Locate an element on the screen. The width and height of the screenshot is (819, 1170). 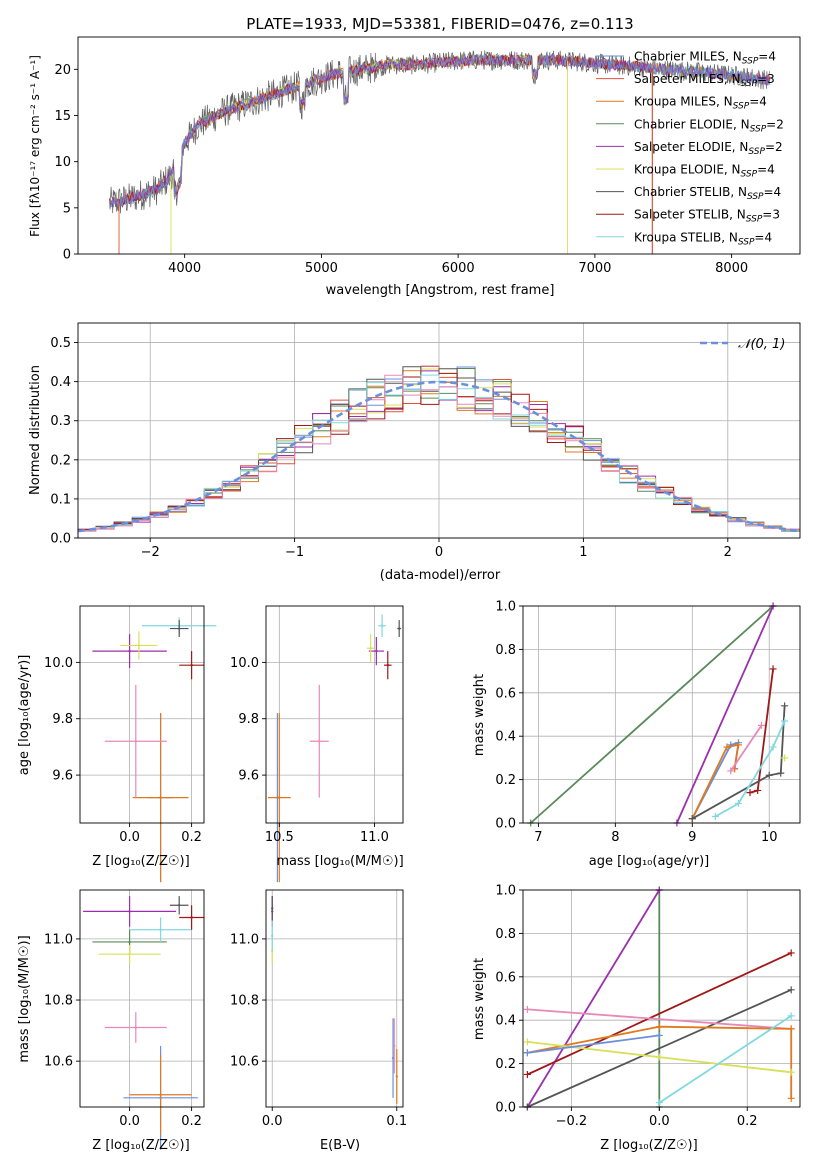
spectrum-xtick-label: 8000 is located at coordinates (731, 268).